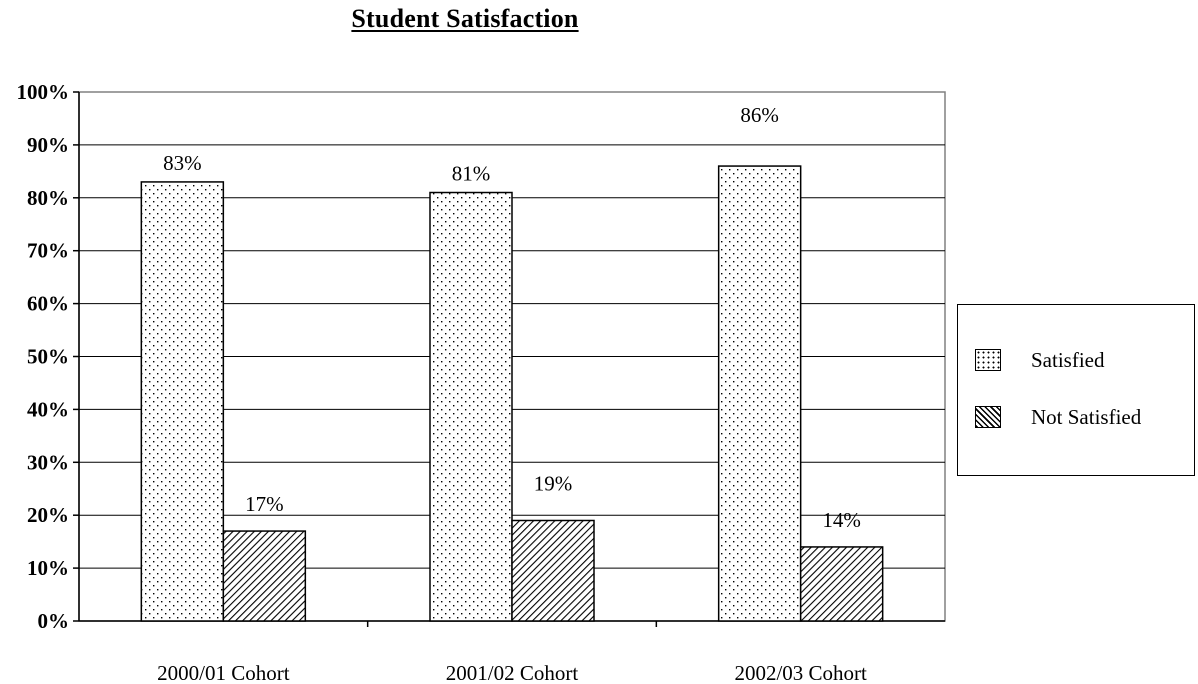  I want to click on legend: Satisfied Not Satisfied, so click(1076, 390).